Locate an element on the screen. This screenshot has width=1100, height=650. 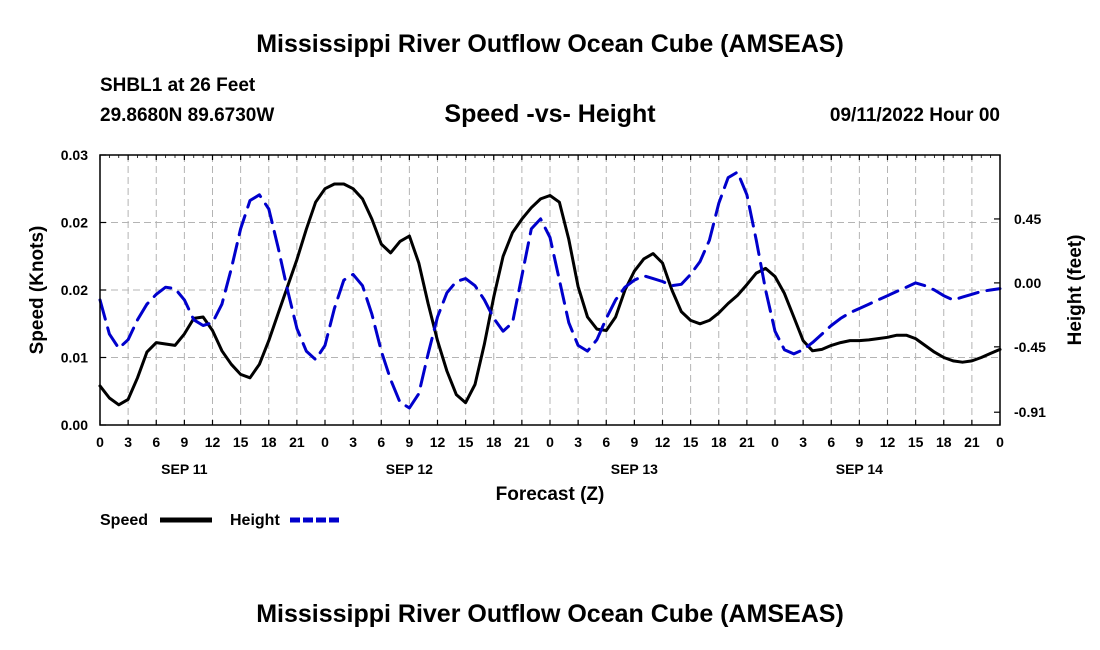
station-label: SHBL1 at 26 Feet is located at coordinates (178, 85).